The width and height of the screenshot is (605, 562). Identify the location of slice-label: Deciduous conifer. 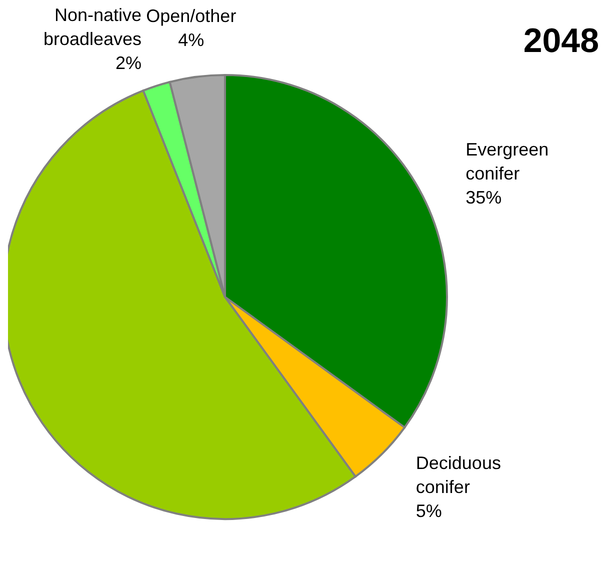
(458, 474).